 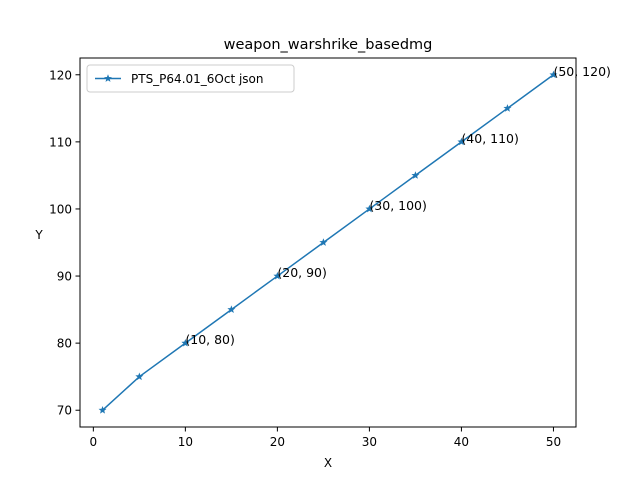 I want to click on x-axis-label: X, so click(x=328, y=463).